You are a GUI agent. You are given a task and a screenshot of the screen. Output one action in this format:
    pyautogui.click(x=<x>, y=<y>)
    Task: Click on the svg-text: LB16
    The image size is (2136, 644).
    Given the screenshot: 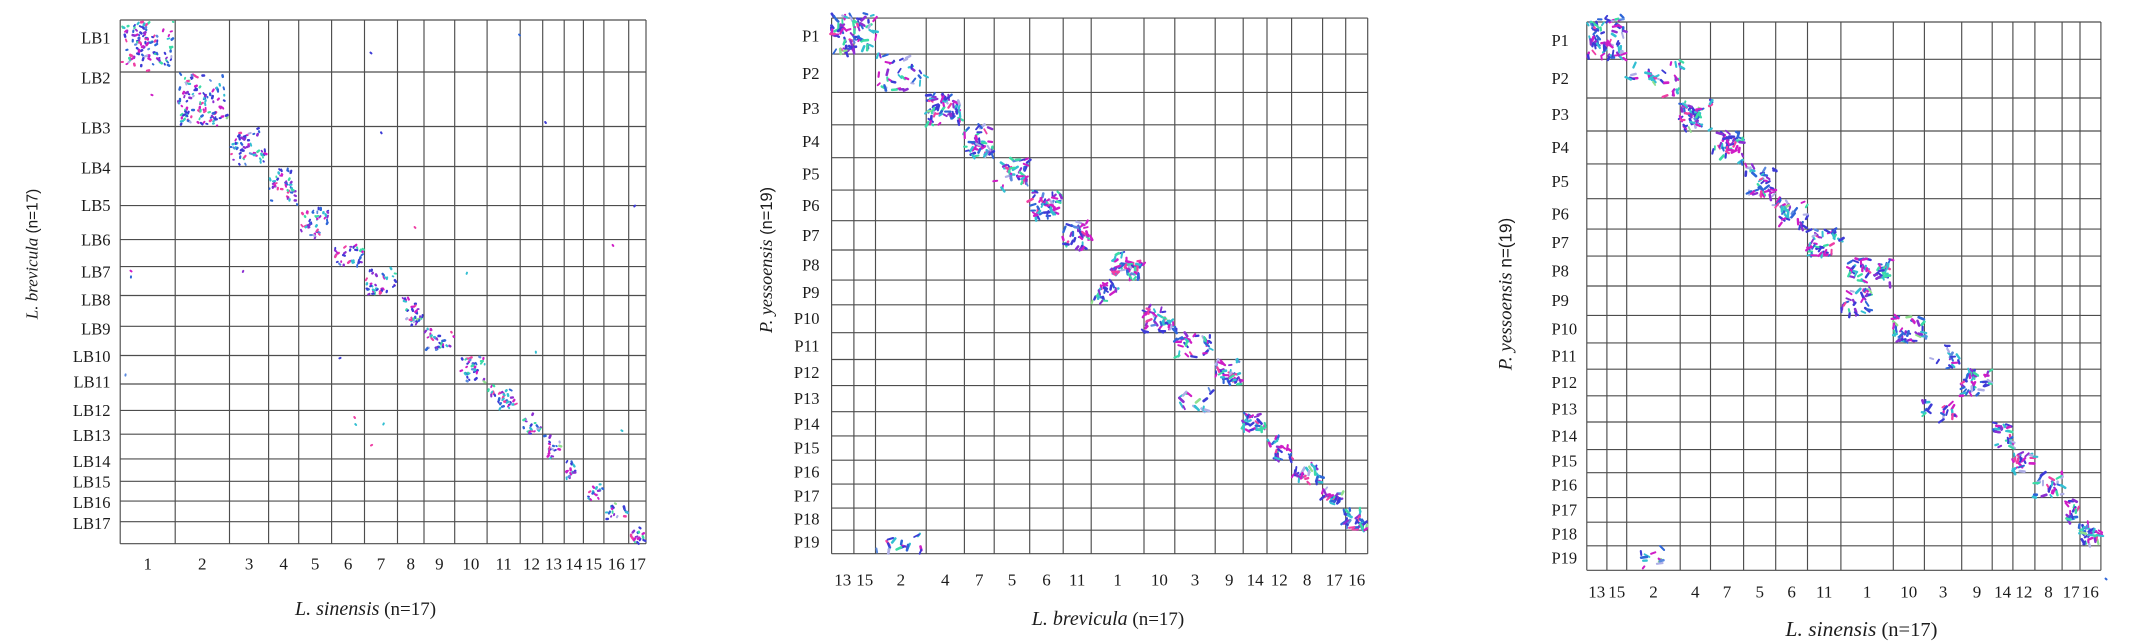 What is the action you would take?
    pyautogui.click(x=92, y=502)
    